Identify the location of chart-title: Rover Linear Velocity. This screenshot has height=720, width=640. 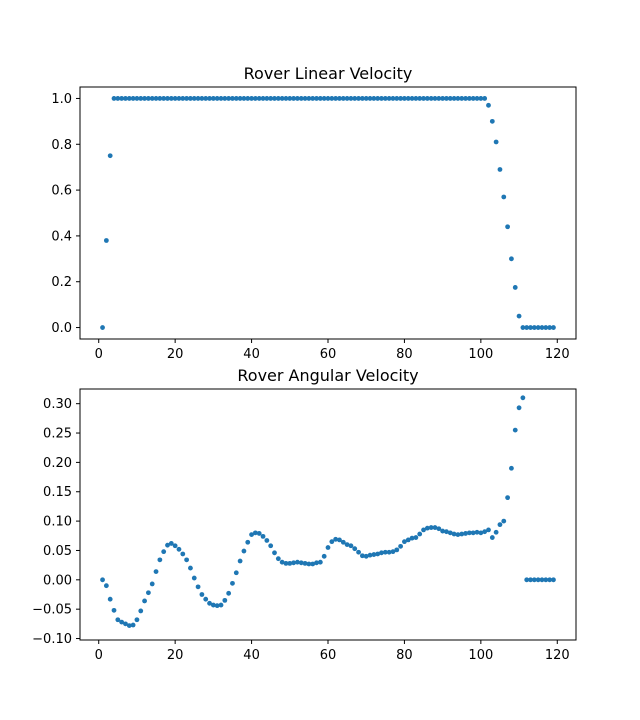
(328, 73).